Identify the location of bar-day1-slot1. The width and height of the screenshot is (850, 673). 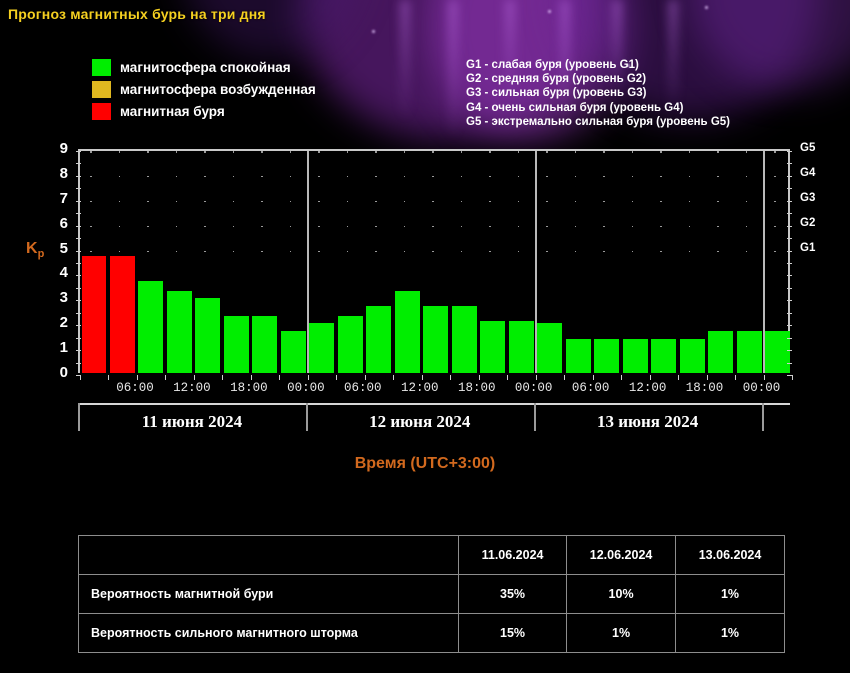
(94, 314).